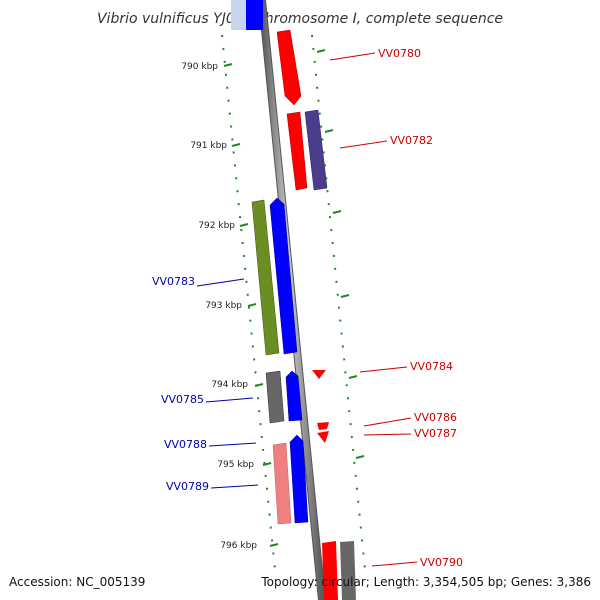 The image size is (600, 600). Describe the element at coordinates (216, 226) in the screenshot. I see `tick-label-792: 792 kbp` at that location.